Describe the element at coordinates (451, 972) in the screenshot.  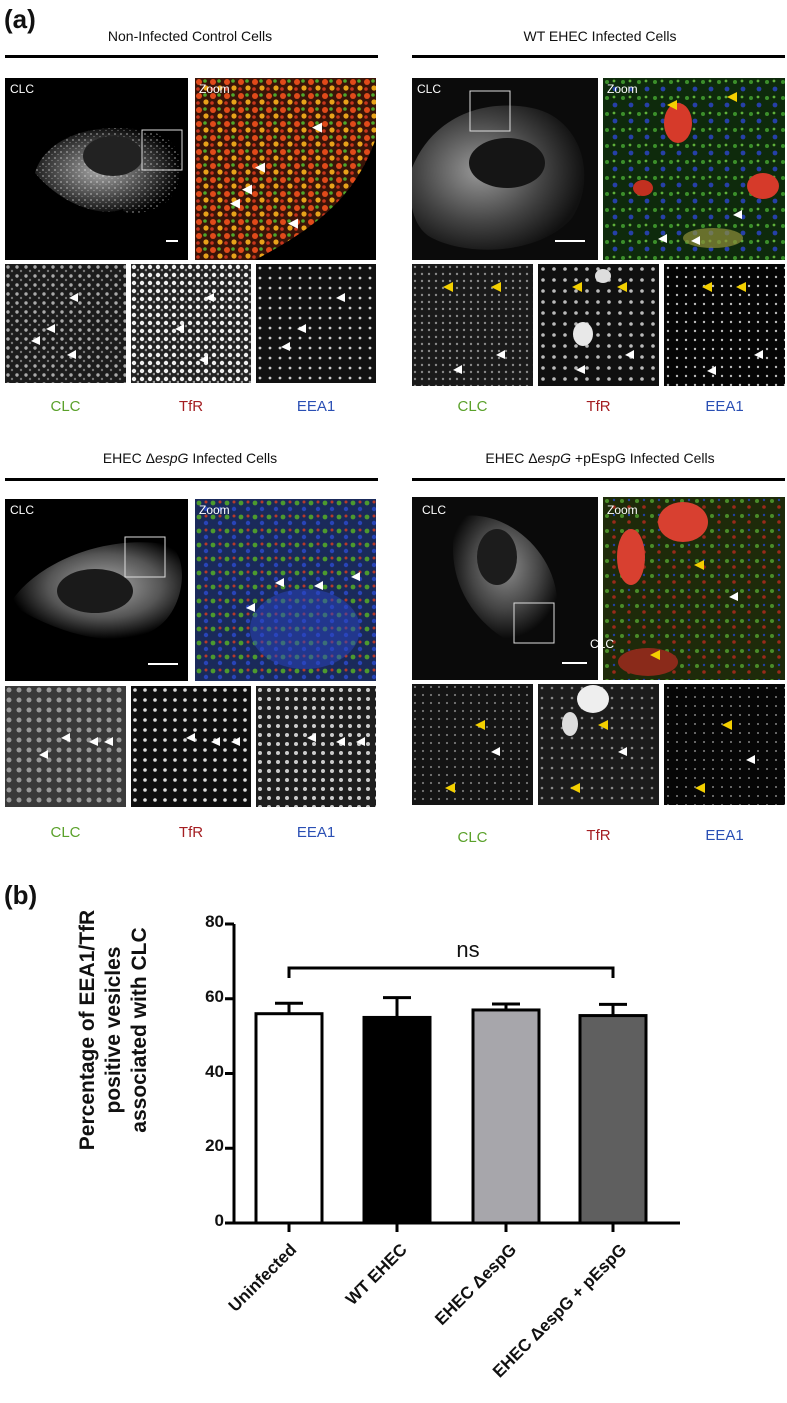
I see `significance-bracket` at that location.